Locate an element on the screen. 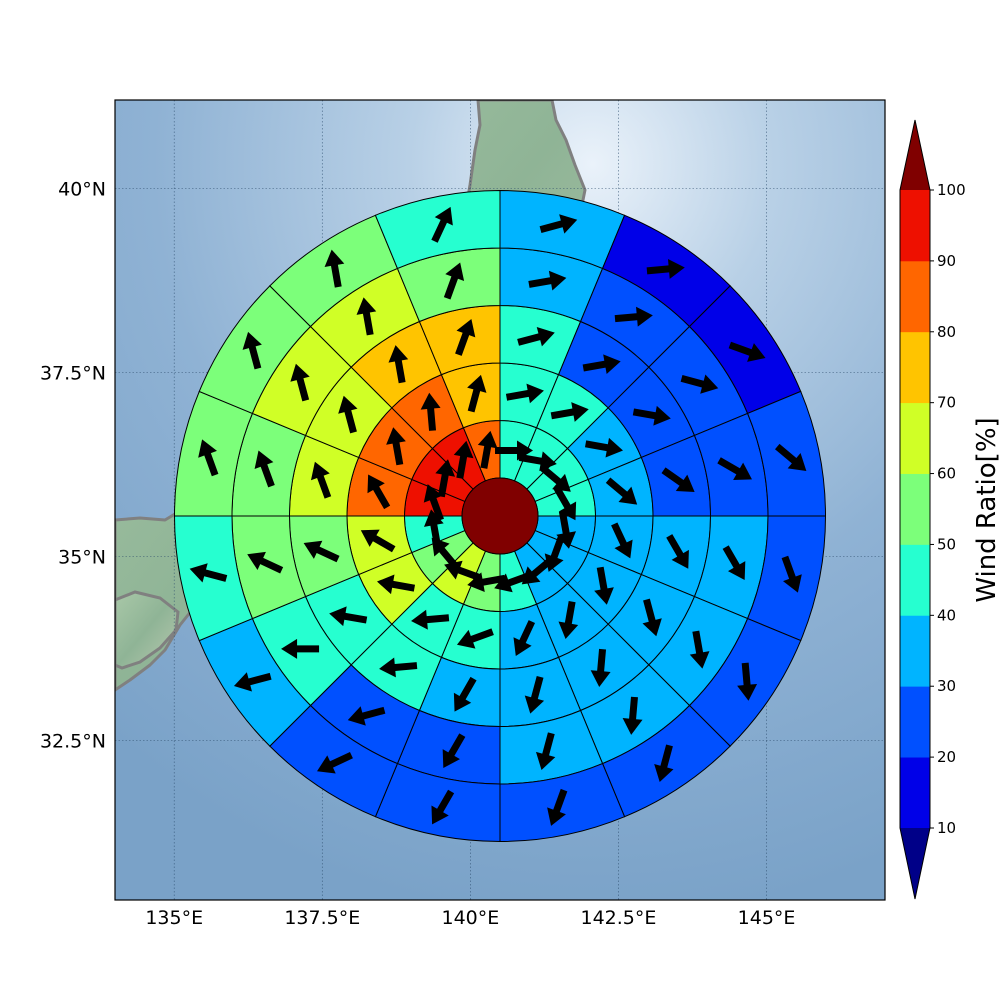  center-disc is located at coordinates (500, 516).